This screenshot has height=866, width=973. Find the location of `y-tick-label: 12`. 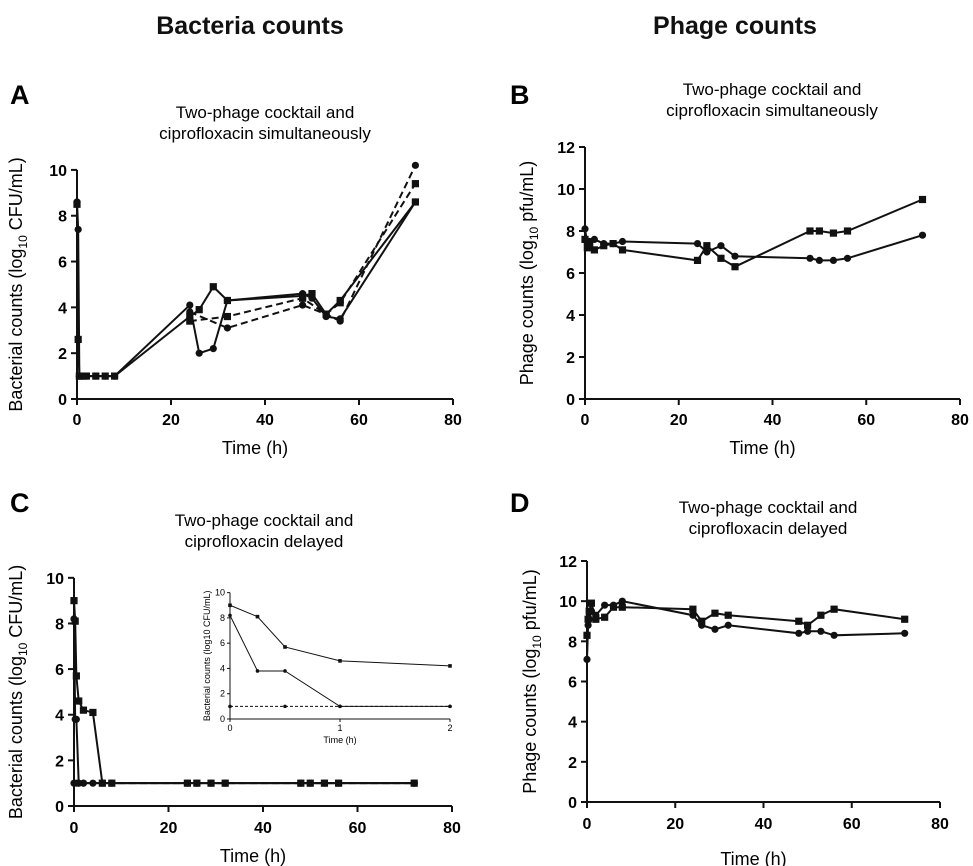

y-tick-label: 12 is located at coordinates (566, 148).